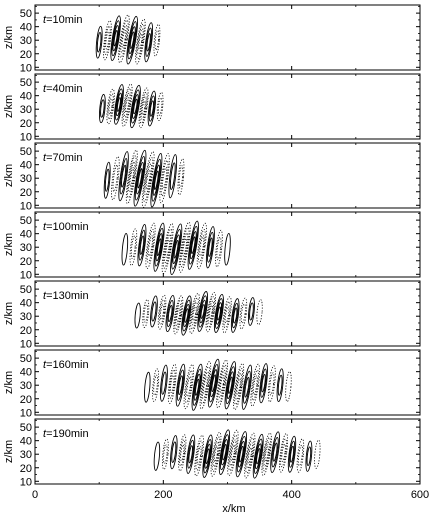 This screenshot has width=437, height=516. I want to click on panel-time-label: t=100min, so click(66, 227).